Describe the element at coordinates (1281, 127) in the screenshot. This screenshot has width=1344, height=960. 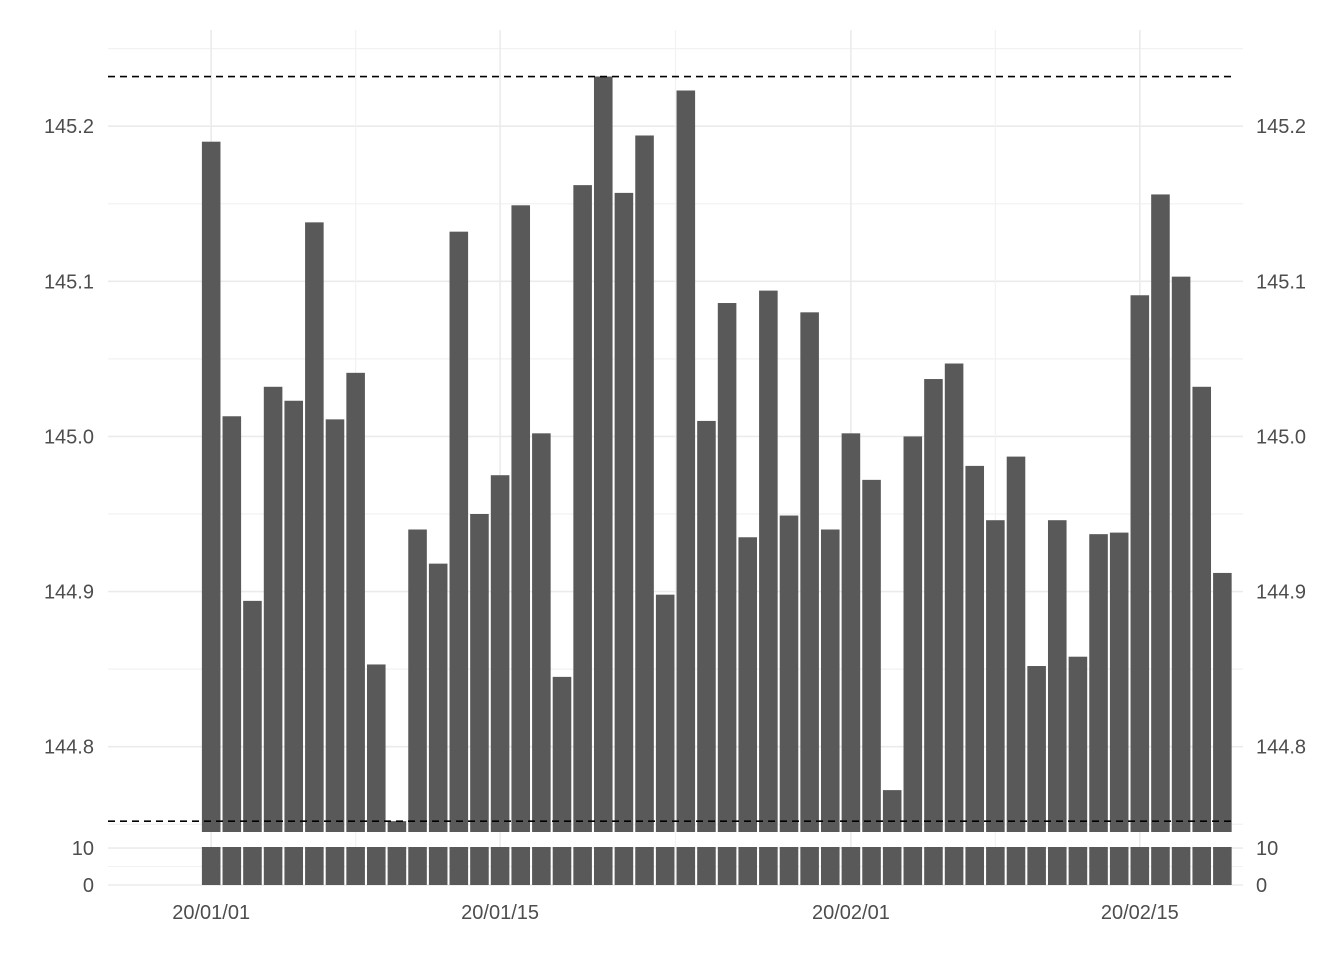
I see `y-tick-label-right: 145.2` at that location.